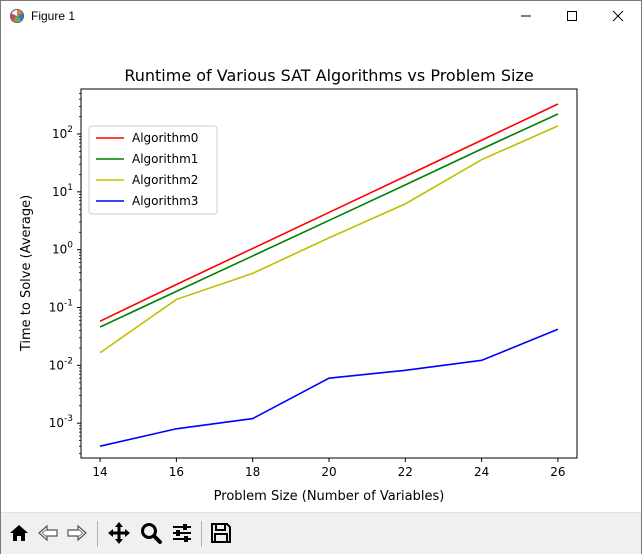  What do you see at coordinates (252, 472) in the screenshot?
I see `x-tick-label: 18` at bounding box center [252, 472].